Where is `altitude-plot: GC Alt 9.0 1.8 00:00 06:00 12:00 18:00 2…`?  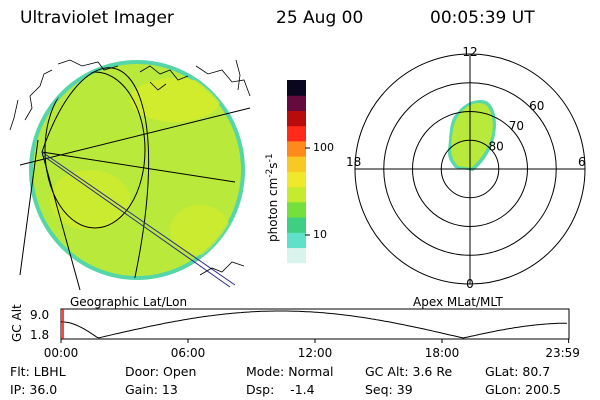
altitude-plot: GC Alt 9.0 1.8 00:00 06:00 12:00 18:00 2… is located at coordinates (295, 332).